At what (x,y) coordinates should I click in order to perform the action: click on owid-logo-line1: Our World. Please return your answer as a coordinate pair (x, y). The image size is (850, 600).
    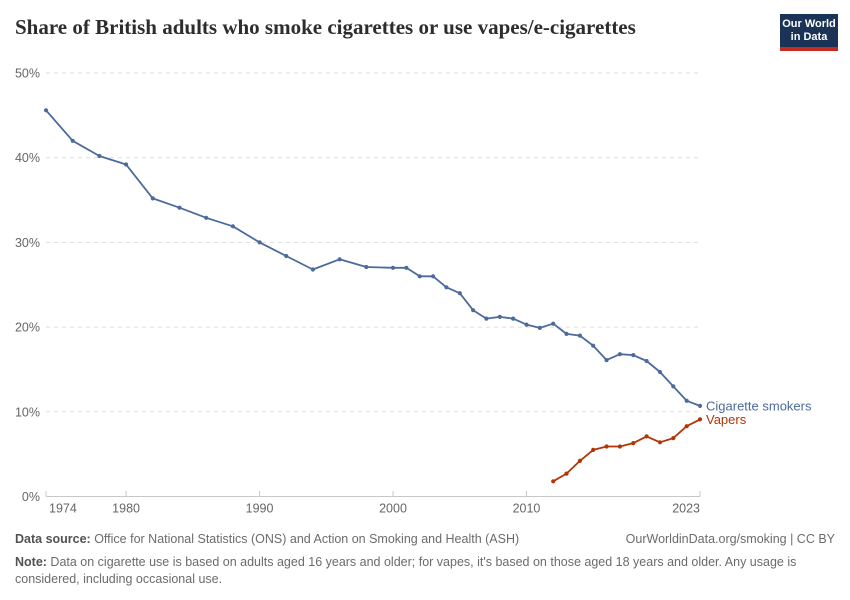
    Looking at the image, I should click on (809, 24).